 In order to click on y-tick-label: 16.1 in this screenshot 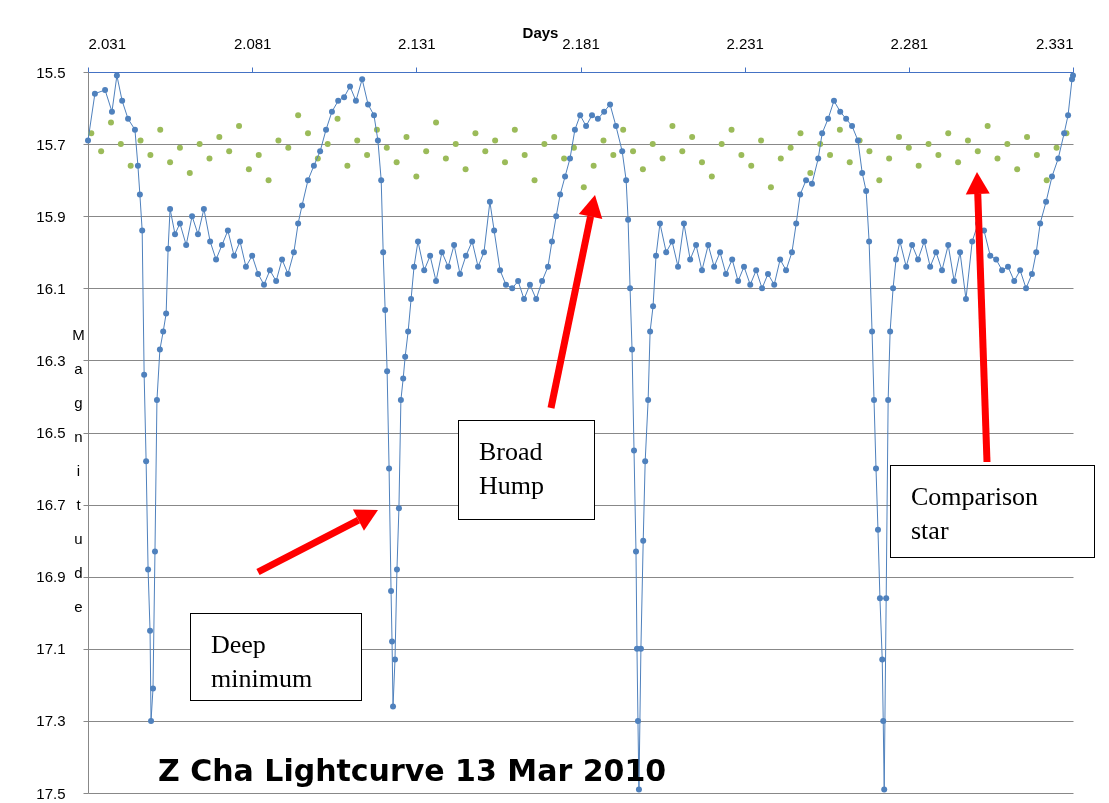, I will do `click(51, 288)`.